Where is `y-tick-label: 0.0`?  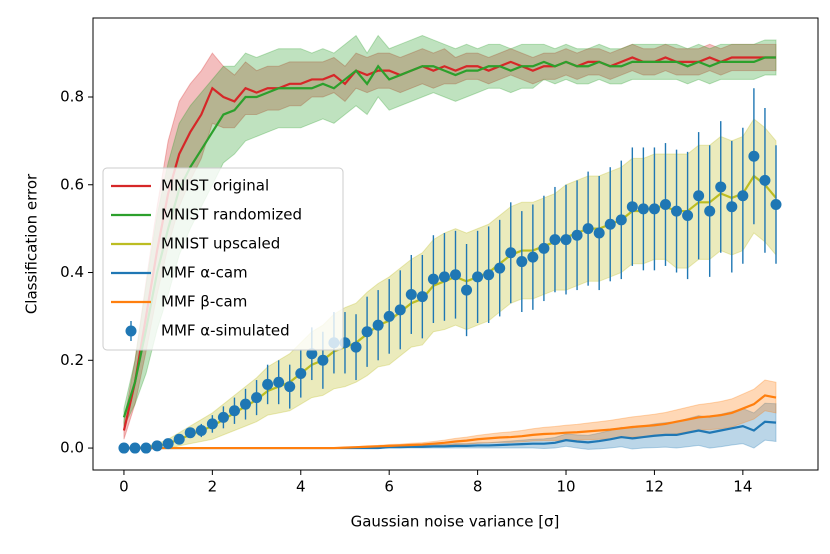 y-tick-label: 0.0 is located at coordinates (72, 448).